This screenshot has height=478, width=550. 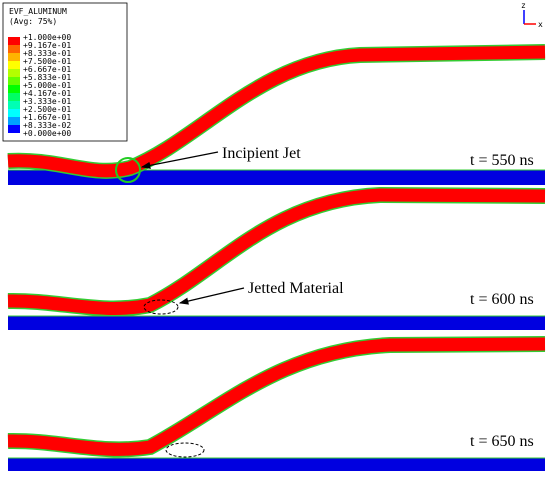 What do you see at coordinates (47, 109) in the screenshot?
I see `legend-label: +2.500e-01` at bounding box center [47, 109].